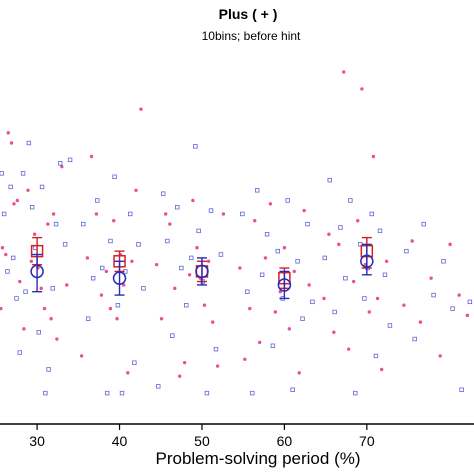 The width and height of the screenshot is (474, 474). What do you see at coordinates (285, 441) in the screenshot?
I see `x-tick-label: 60` at bounding box center [285, 441].